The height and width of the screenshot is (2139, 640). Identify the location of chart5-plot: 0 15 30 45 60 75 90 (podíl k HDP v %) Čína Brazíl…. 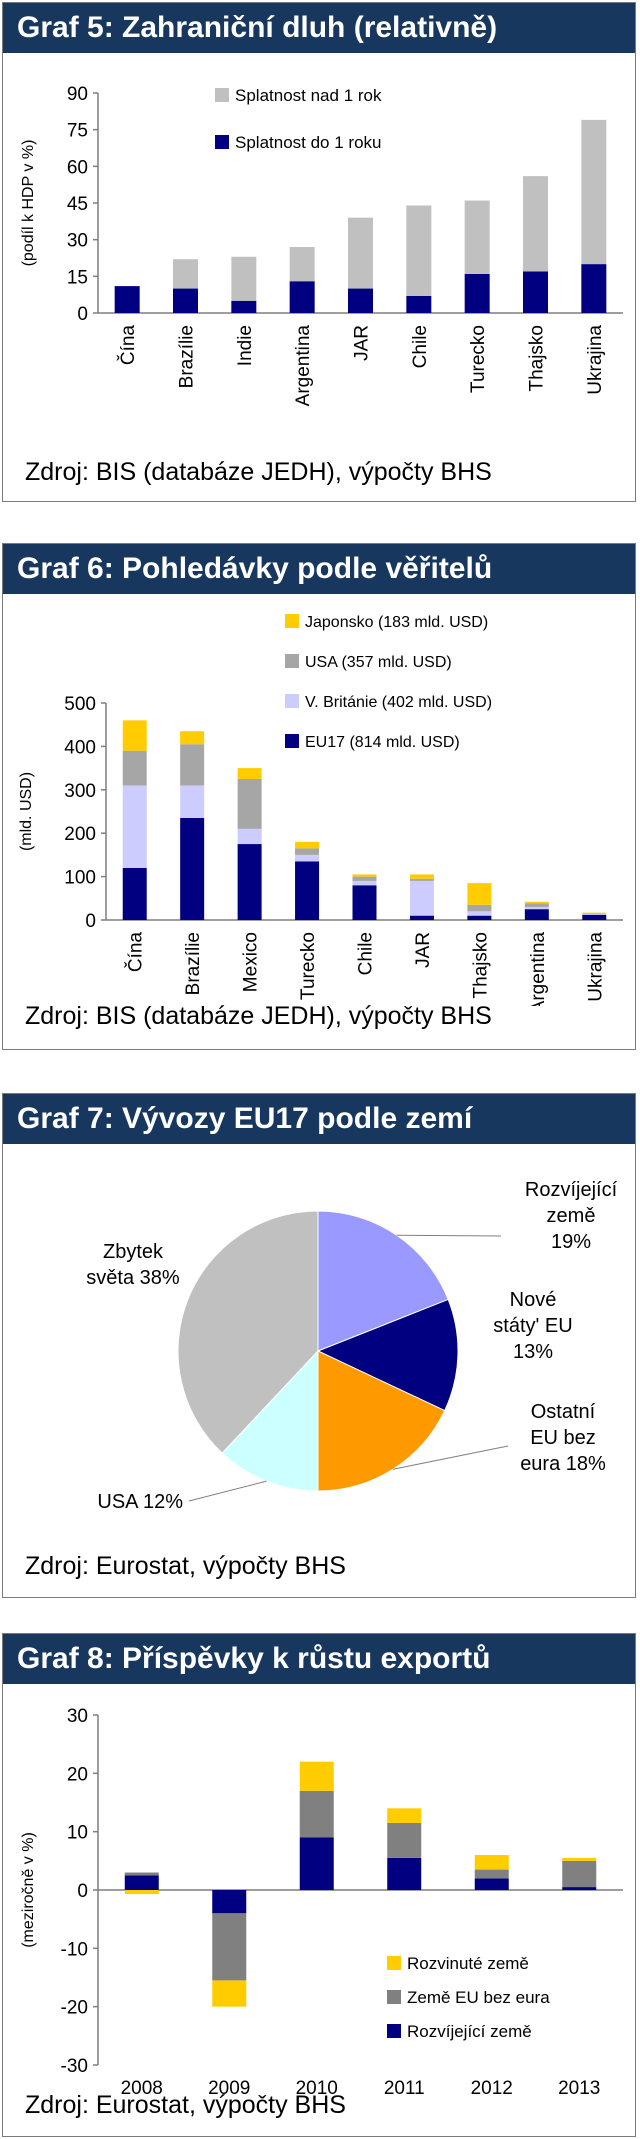
(321, 245).